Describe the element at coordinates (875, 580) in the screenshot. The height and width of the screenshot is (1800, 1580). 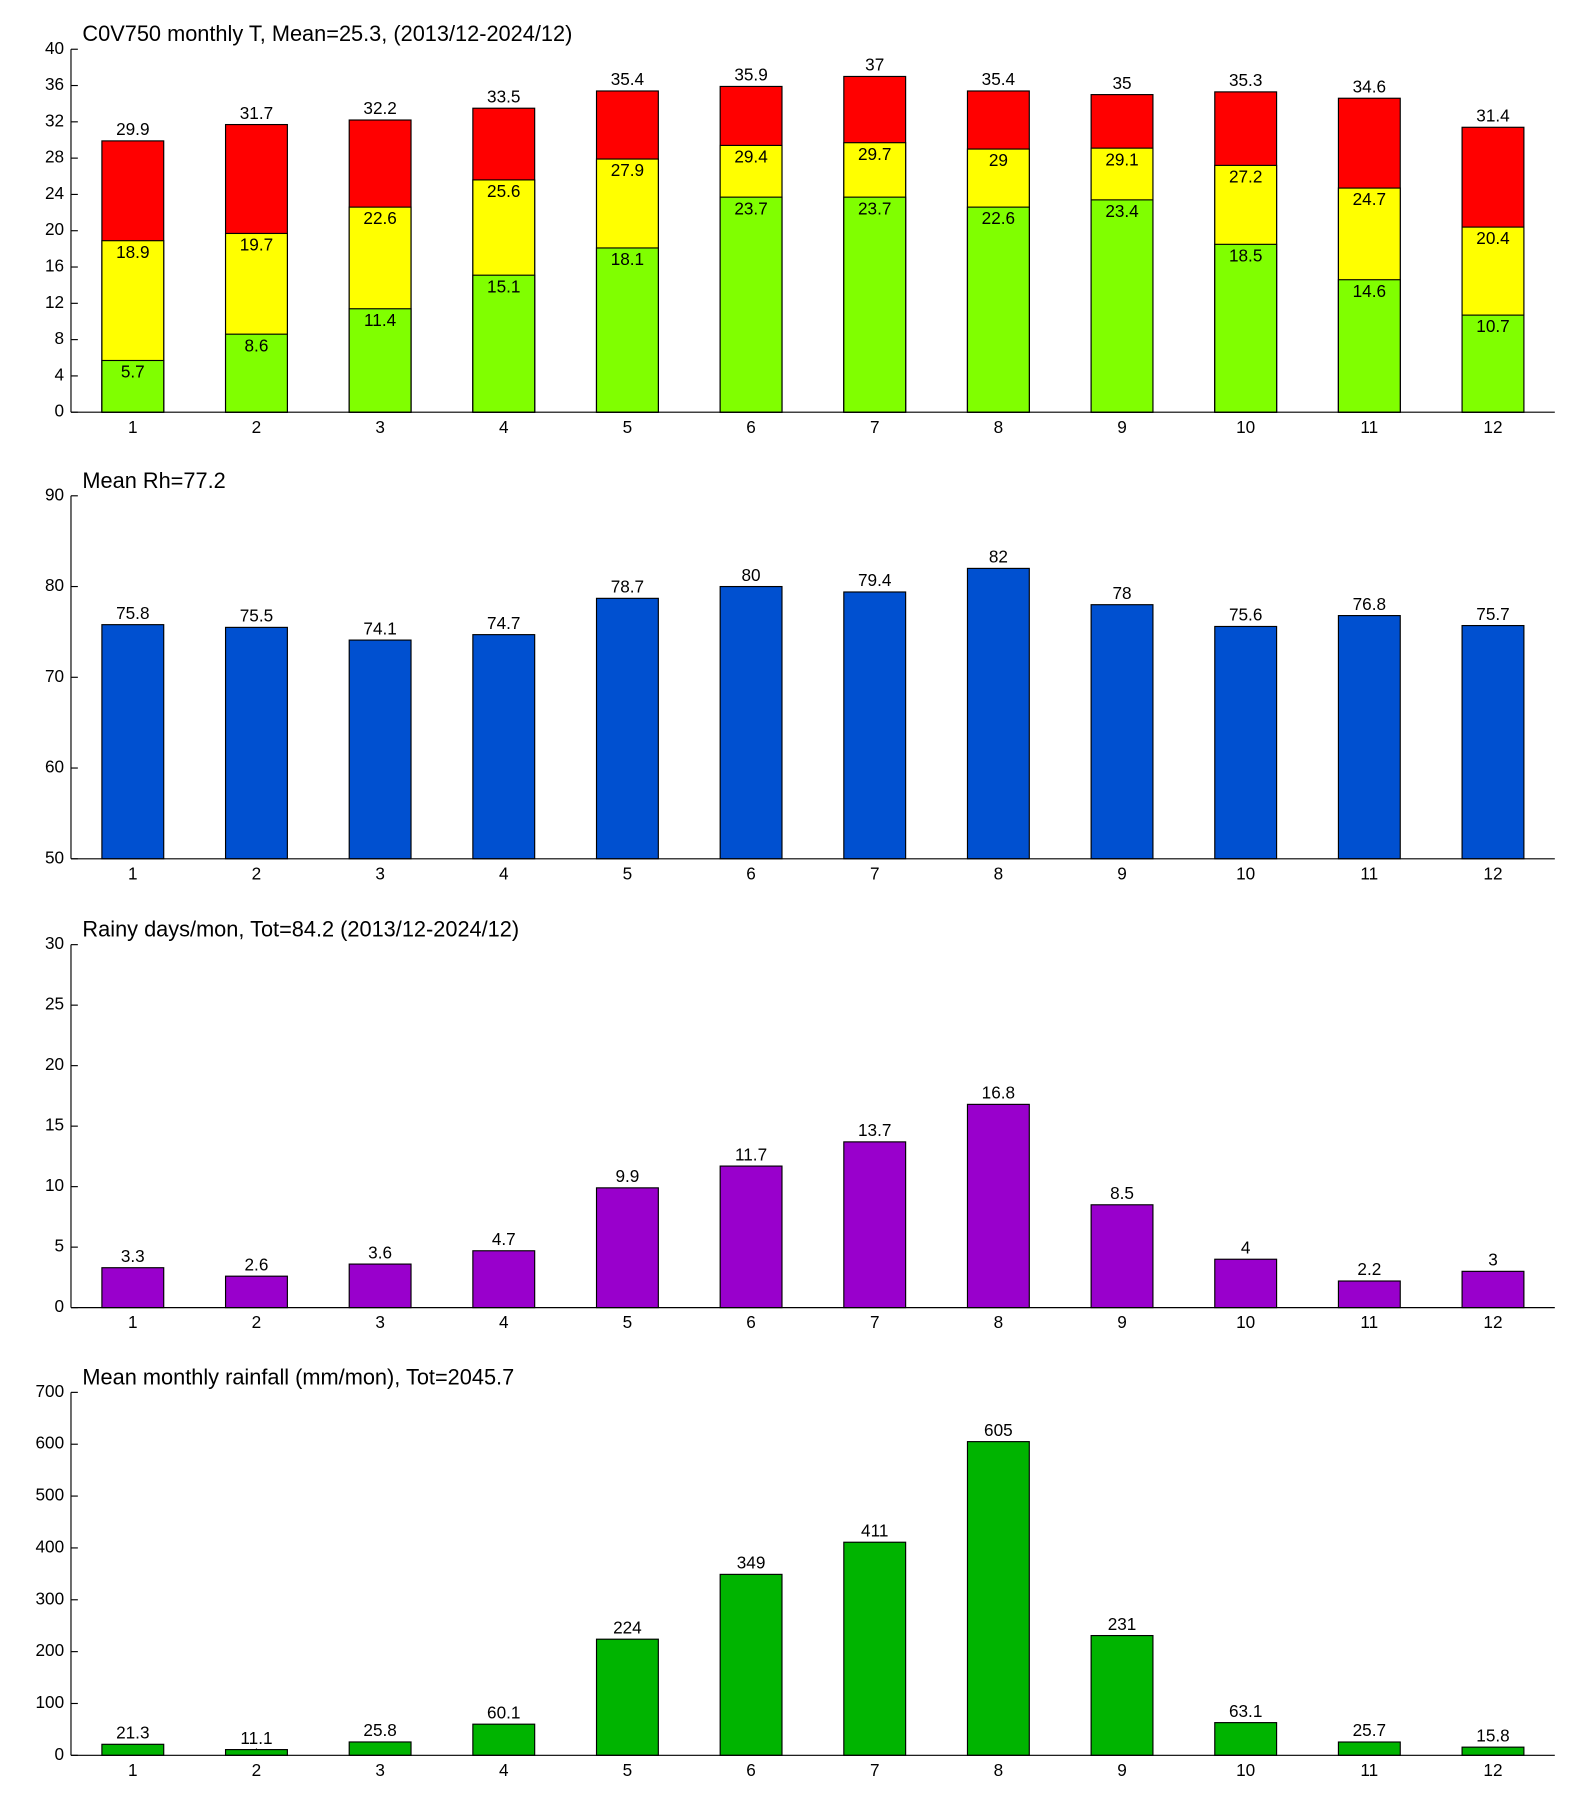
I see `data-label: 79.4` at that location.